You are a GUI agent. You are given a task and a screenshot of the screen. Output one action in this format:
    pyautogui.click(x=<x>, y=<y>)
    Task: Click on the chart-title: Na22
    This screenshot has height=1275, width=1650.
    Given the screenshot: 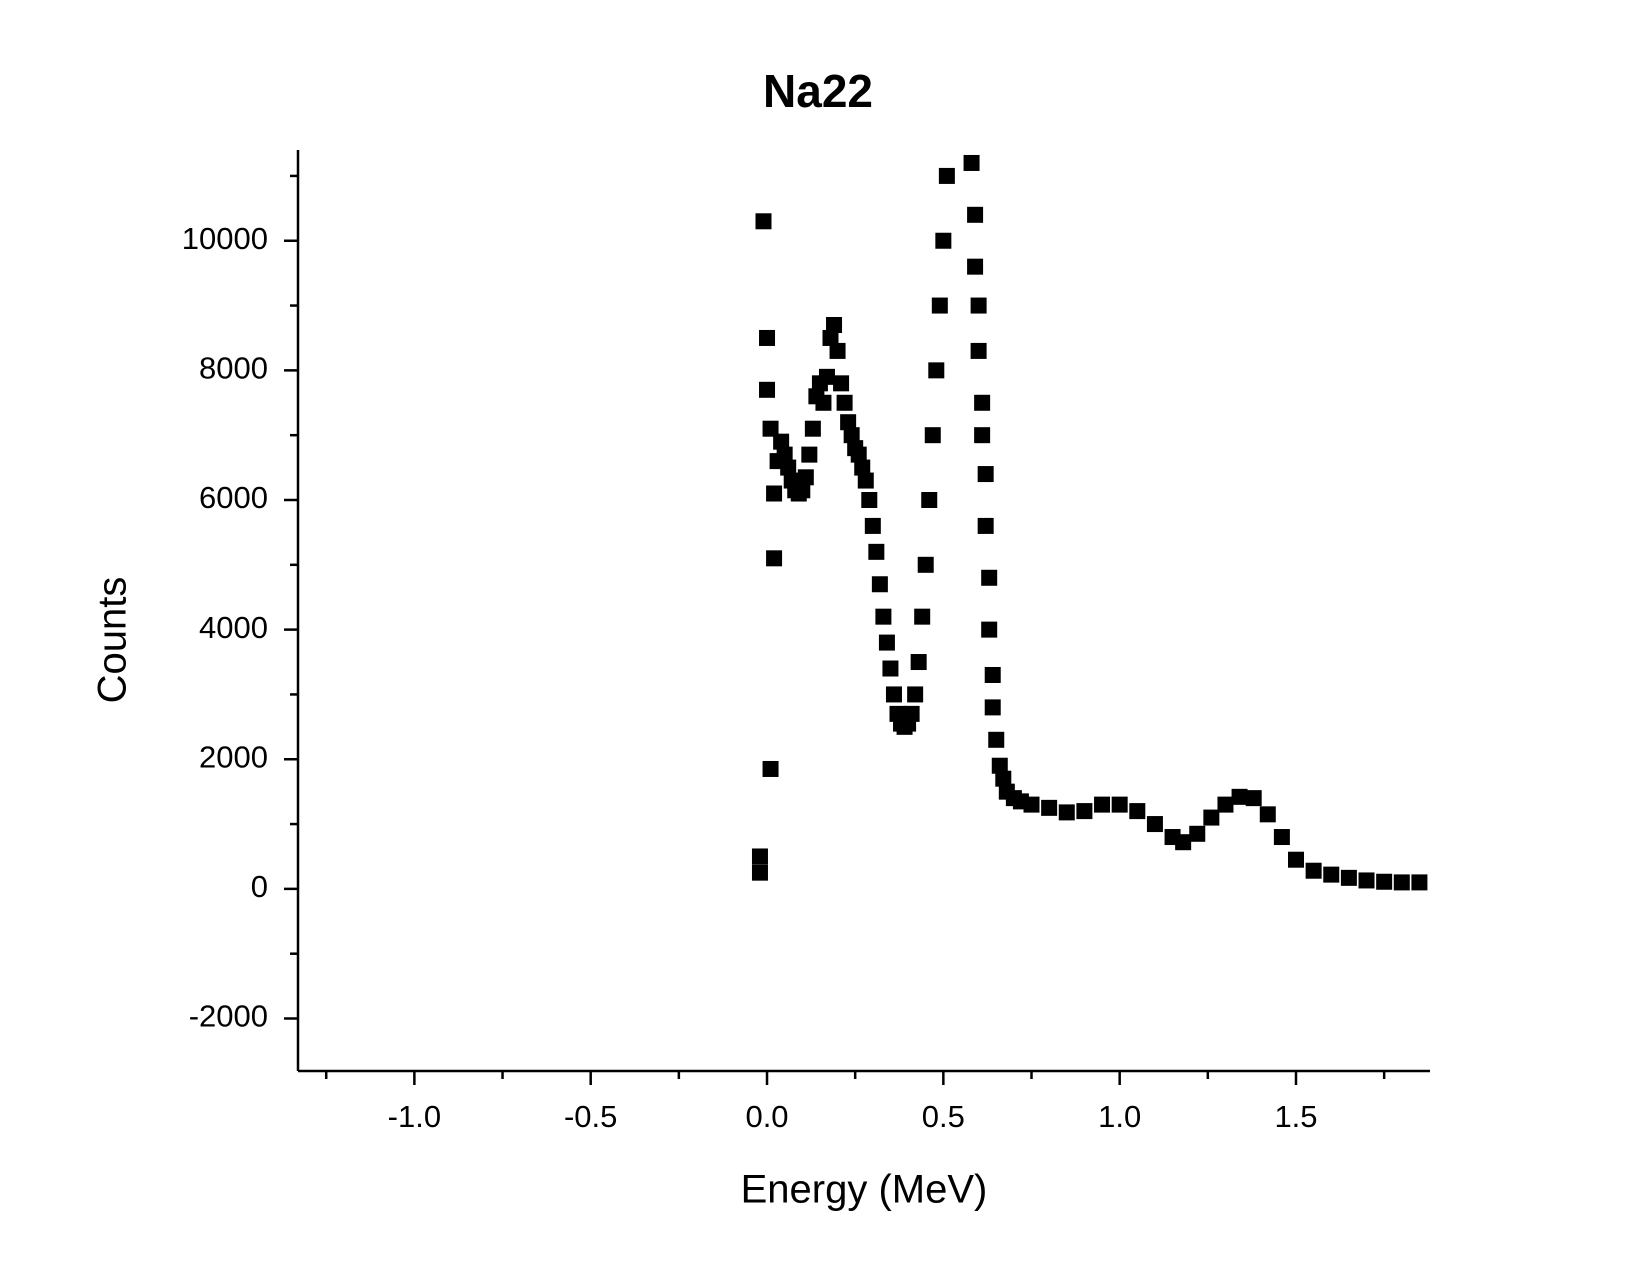 What is the action you would take?
    pyautogui.click(x=818, y=91)
    